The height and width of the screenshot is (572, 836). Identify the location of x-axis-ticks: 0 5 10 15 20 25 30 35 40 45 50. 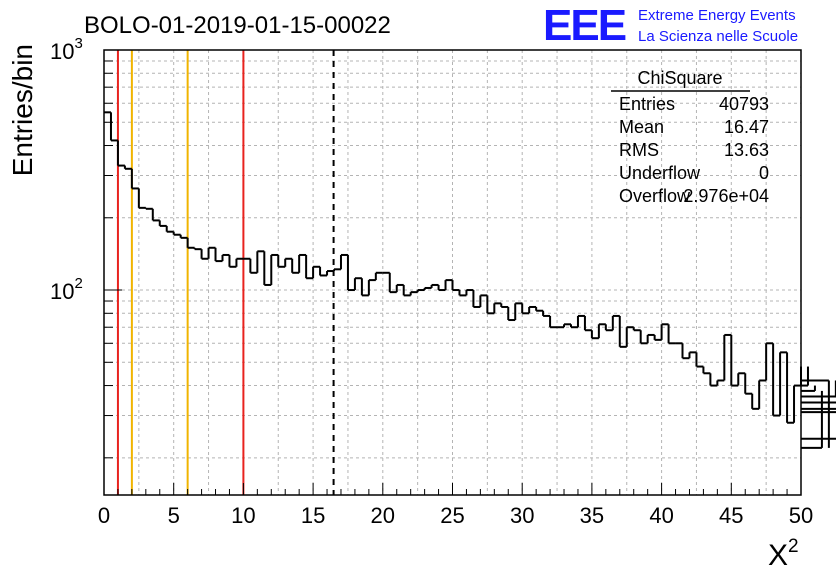
(455, 505).